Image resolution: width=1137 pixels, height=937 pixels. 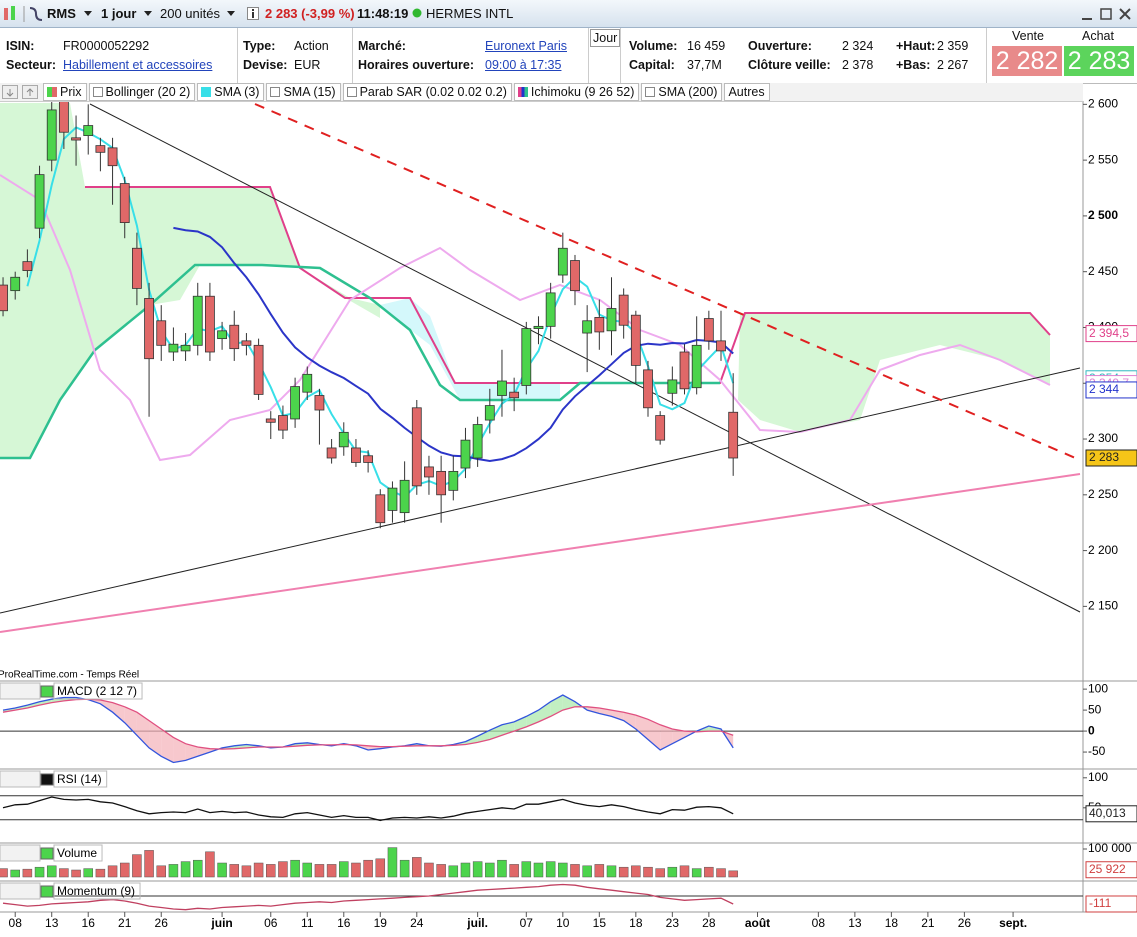 What do you see at coordinates (138, 65) in the screenshot?
I see `sector-link: Habillement et accessoires` at bounding box center [138, 65].